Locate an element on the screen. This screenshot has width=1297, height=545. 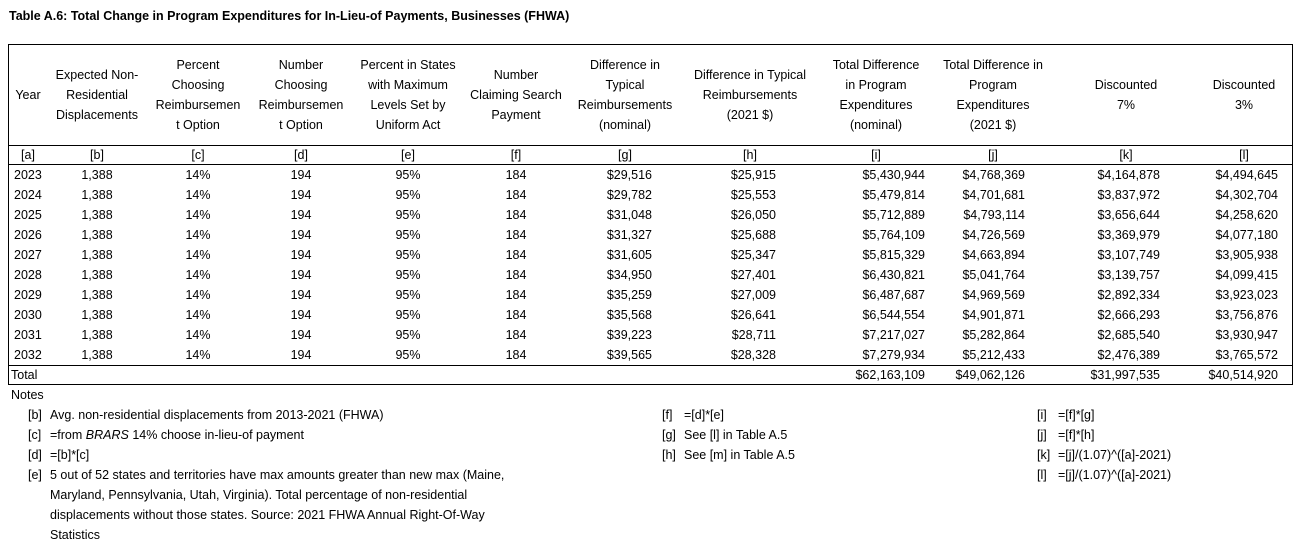
cell: $3,765,572 is located at coordinates (1246, 355).